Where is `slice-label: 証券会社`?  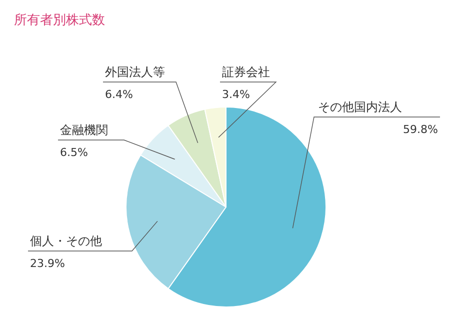
slice-label: 証券会社 is located at coordinates (246, 72).